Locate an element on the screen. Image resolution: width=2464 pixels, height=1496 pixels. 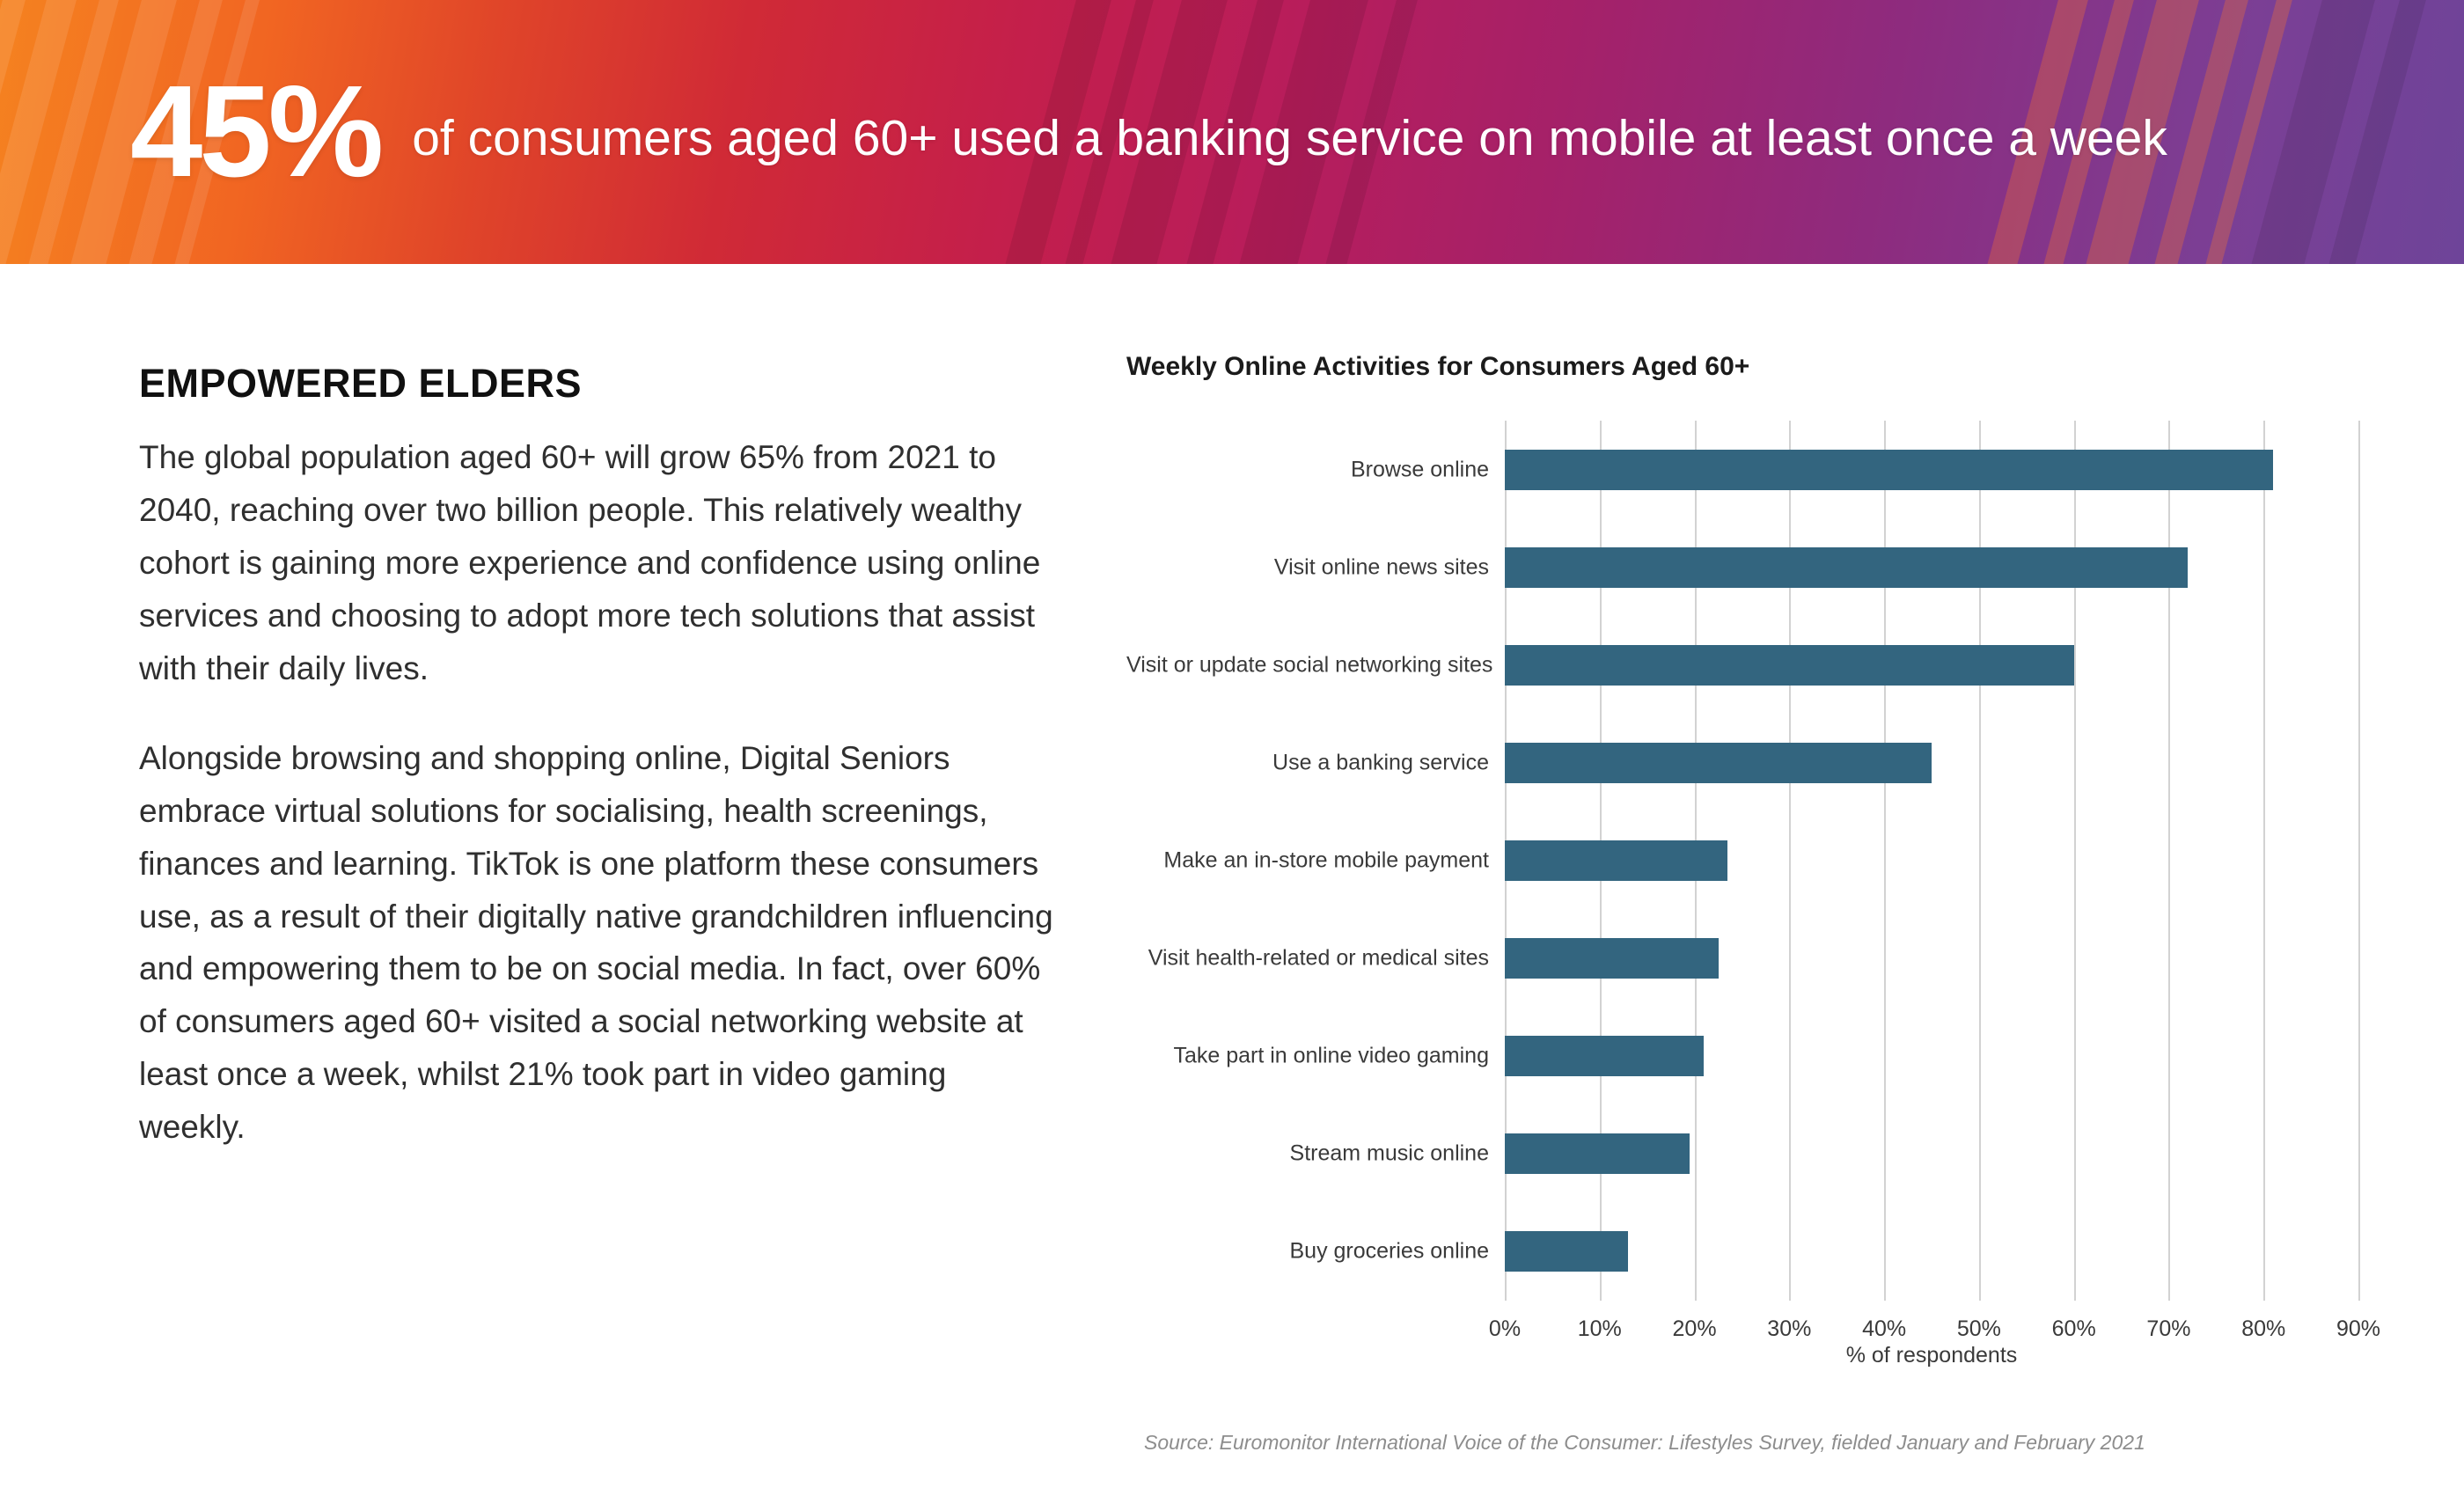
chart-category-label: Buy groceries online is located at coordinates (1389, 1251).